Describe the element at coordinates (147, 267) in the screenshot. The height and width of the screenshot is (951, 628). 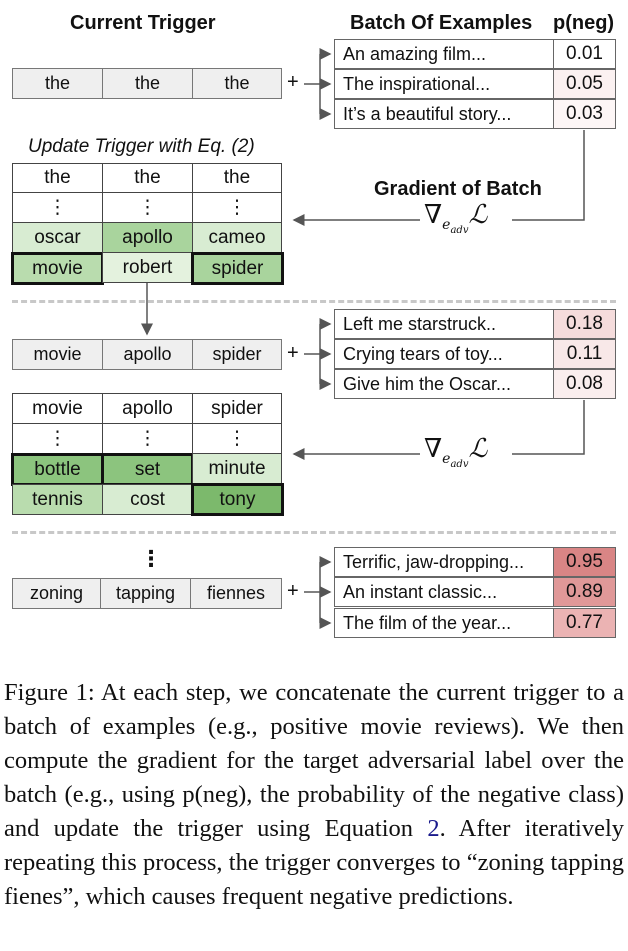
I see `candidate-token: robert` at that location.